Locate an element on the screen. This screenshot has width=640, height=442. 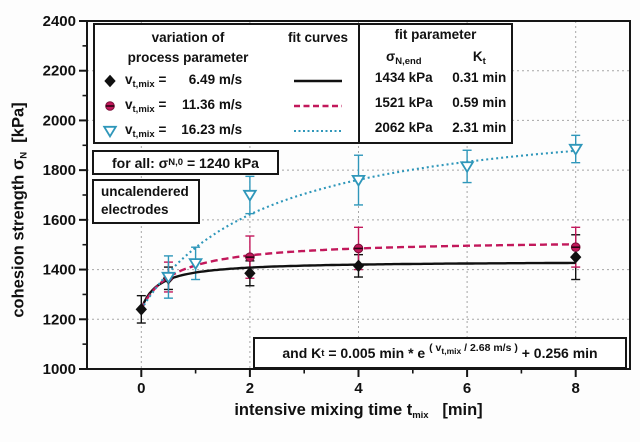
fit-k-value: 2.31 min is located at coordinates (479, 127).